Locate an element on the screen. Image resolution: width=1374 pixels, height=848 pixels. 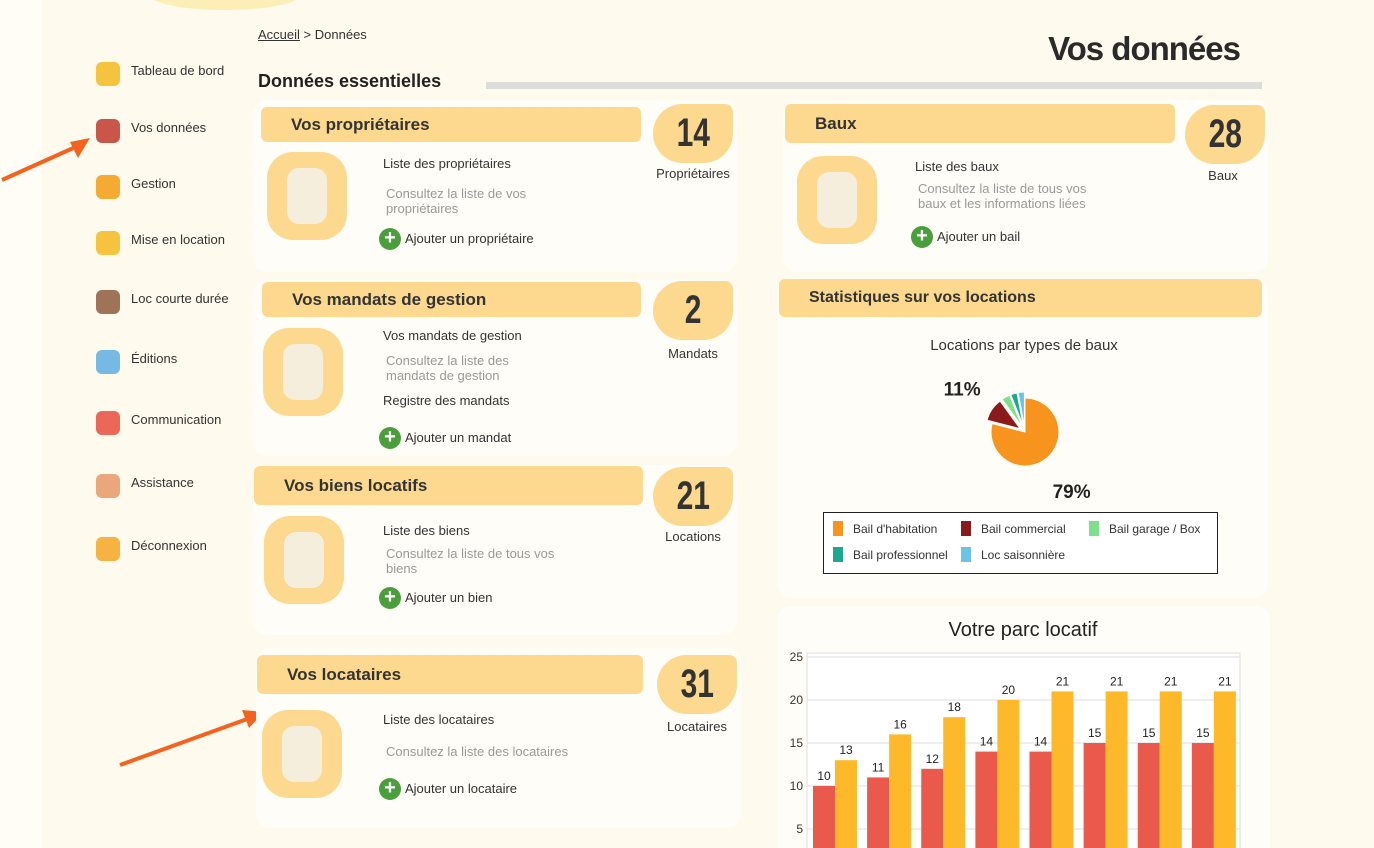
card-header: Vos biens locatifs is located at coordinates (448, 485).